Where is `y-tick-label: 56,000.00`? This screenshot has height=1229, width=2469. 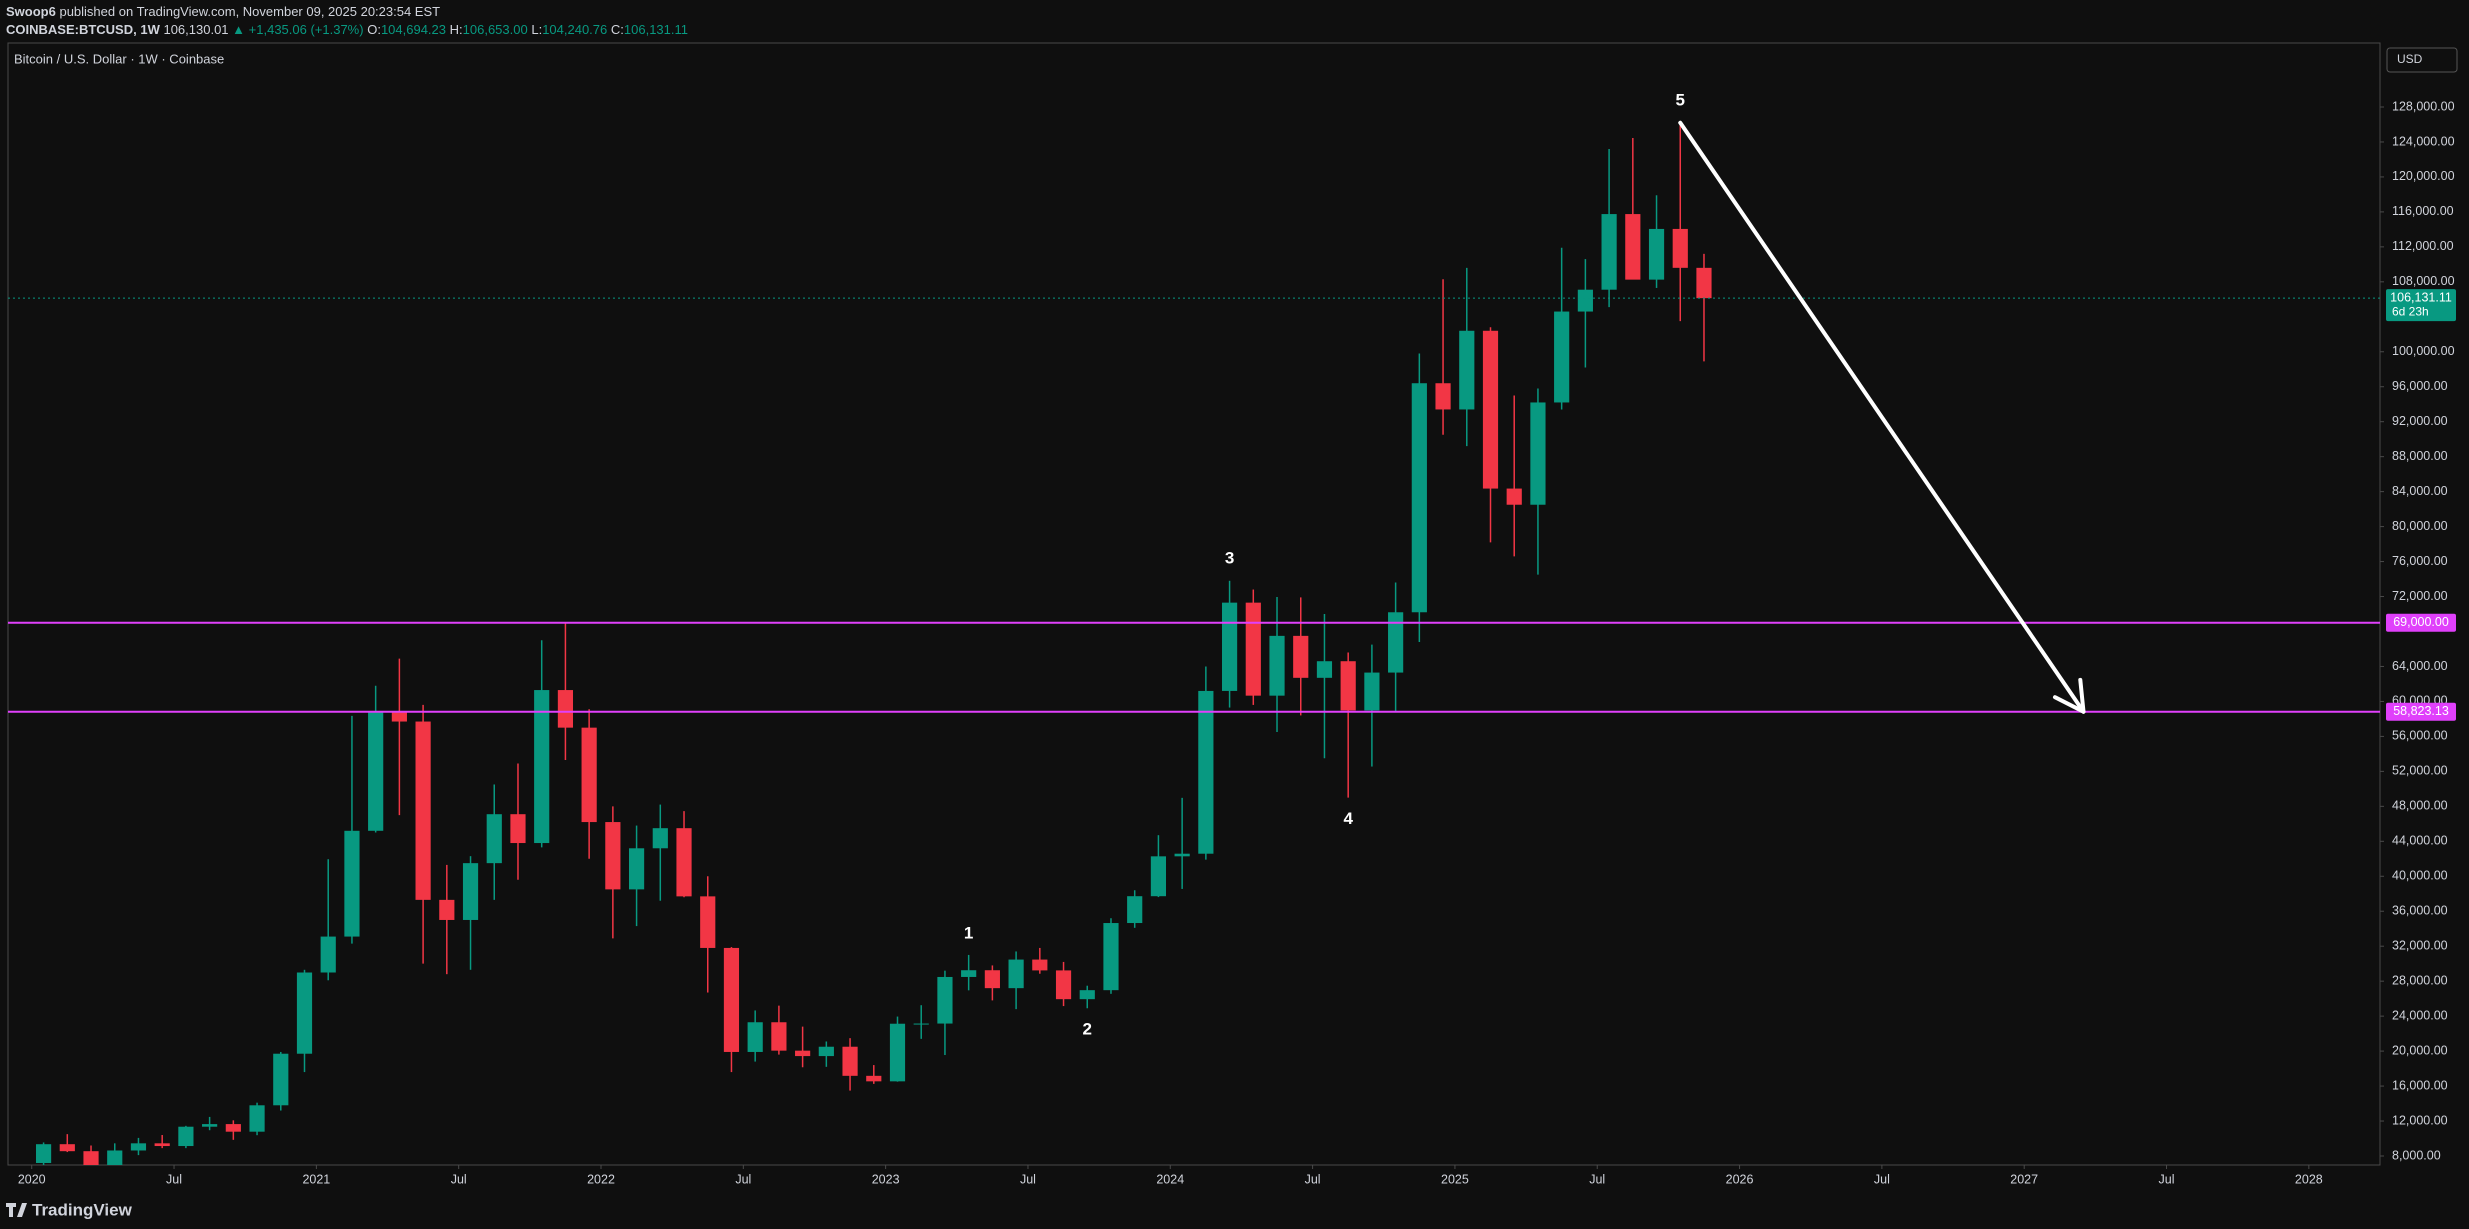
y-tick-label: 56,000.00 is located at coordinates (2420, 736).